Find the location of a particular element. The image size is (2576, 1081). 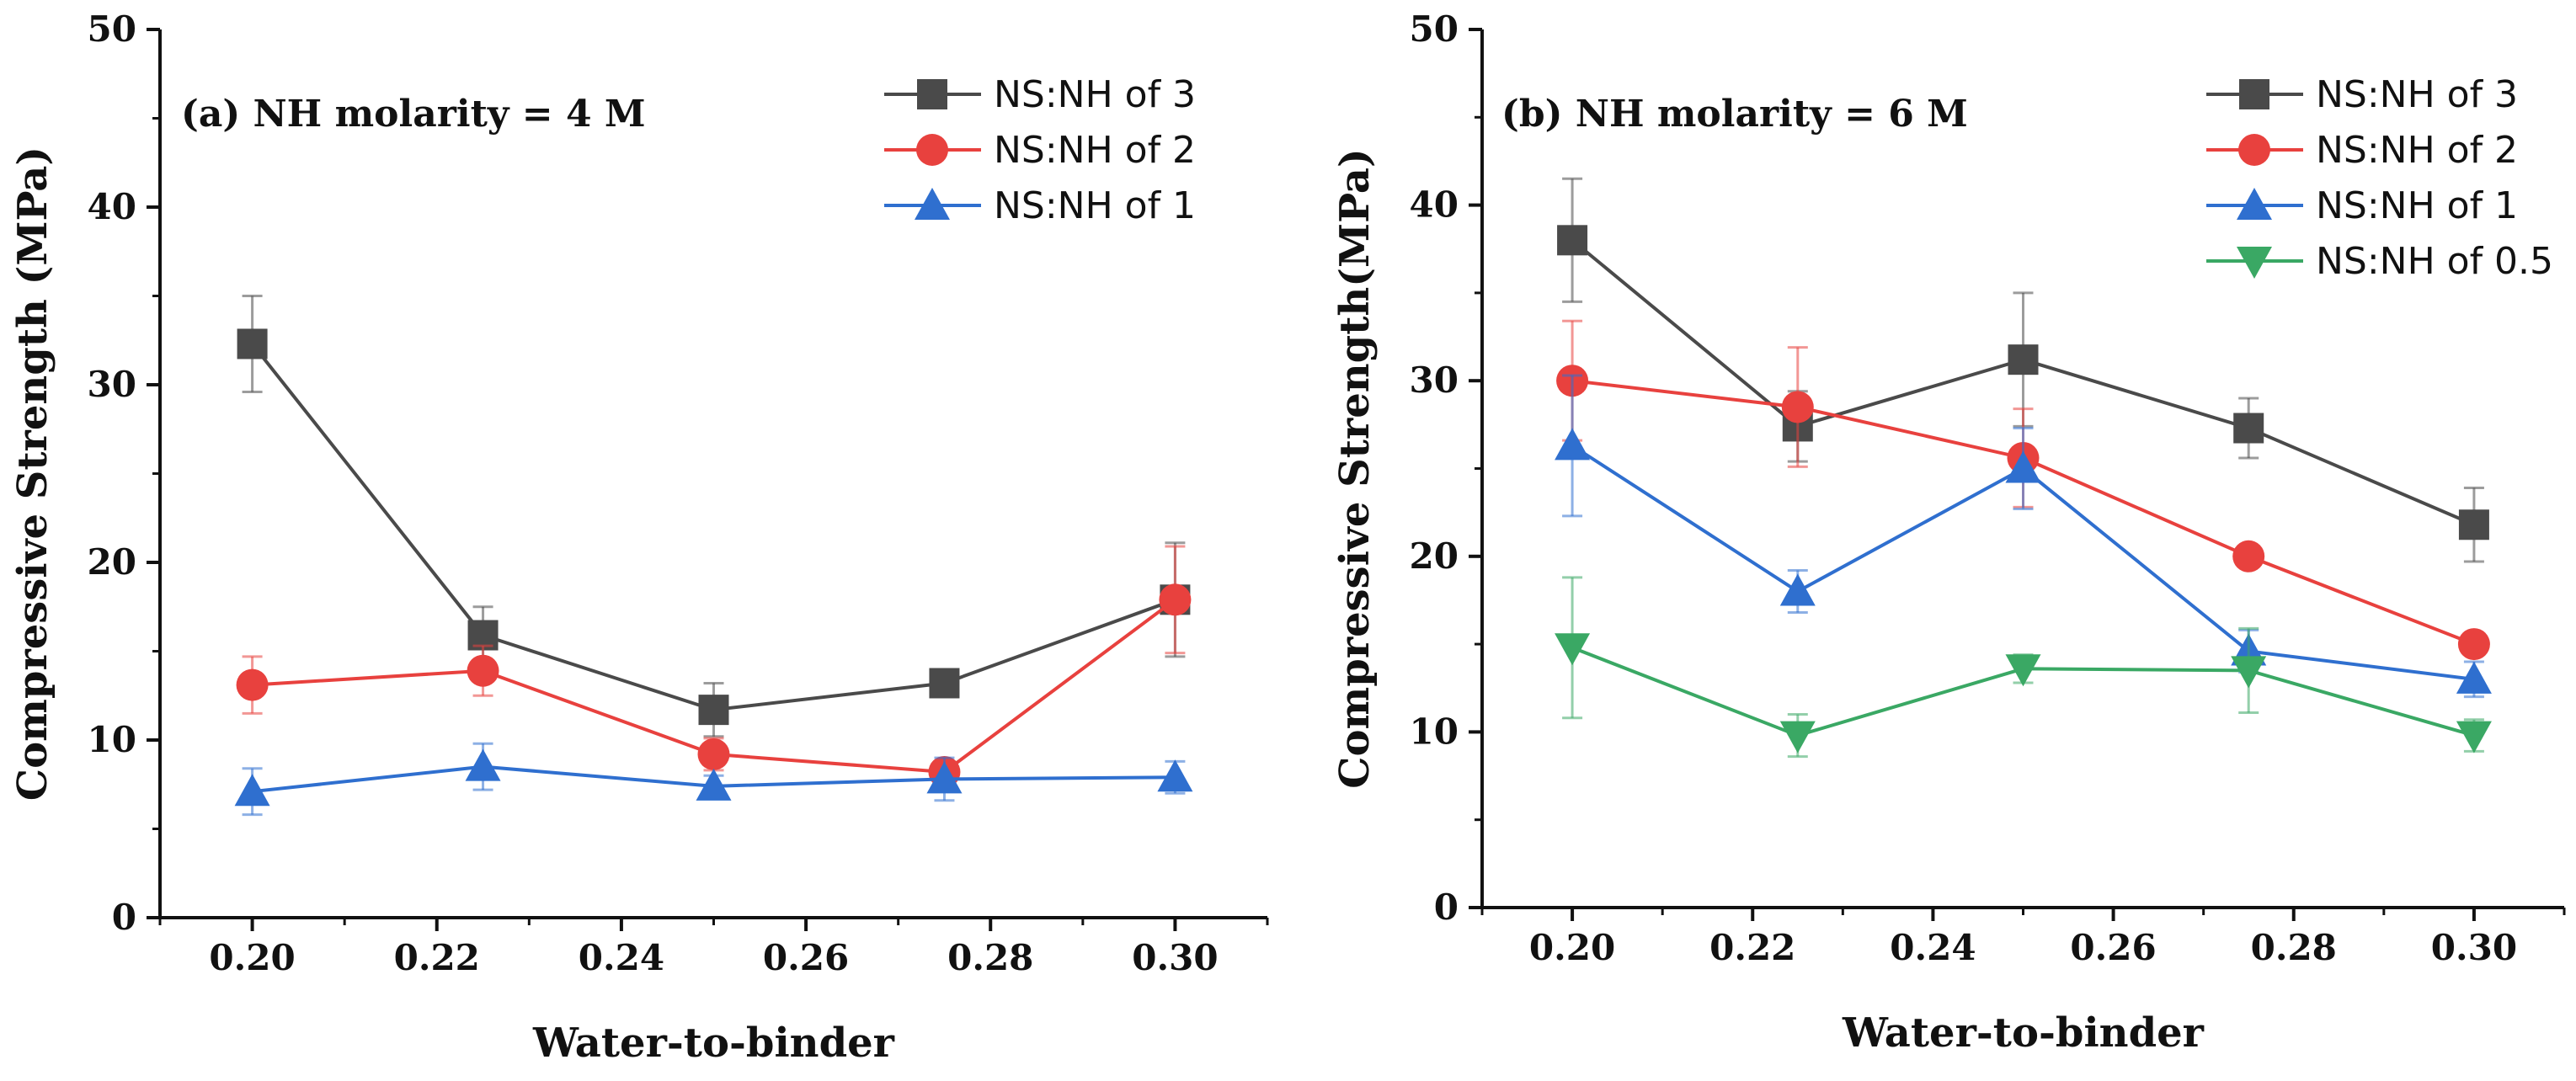

legend: NS:NH of 3 NS:NH of 2 NS:NH of 1 is located at coordinates (1040, 150).